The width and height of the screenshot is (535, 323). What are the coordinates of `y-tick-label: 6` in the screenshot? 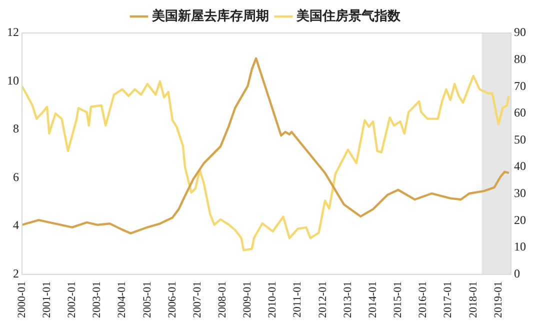 It's located at (16, 177).